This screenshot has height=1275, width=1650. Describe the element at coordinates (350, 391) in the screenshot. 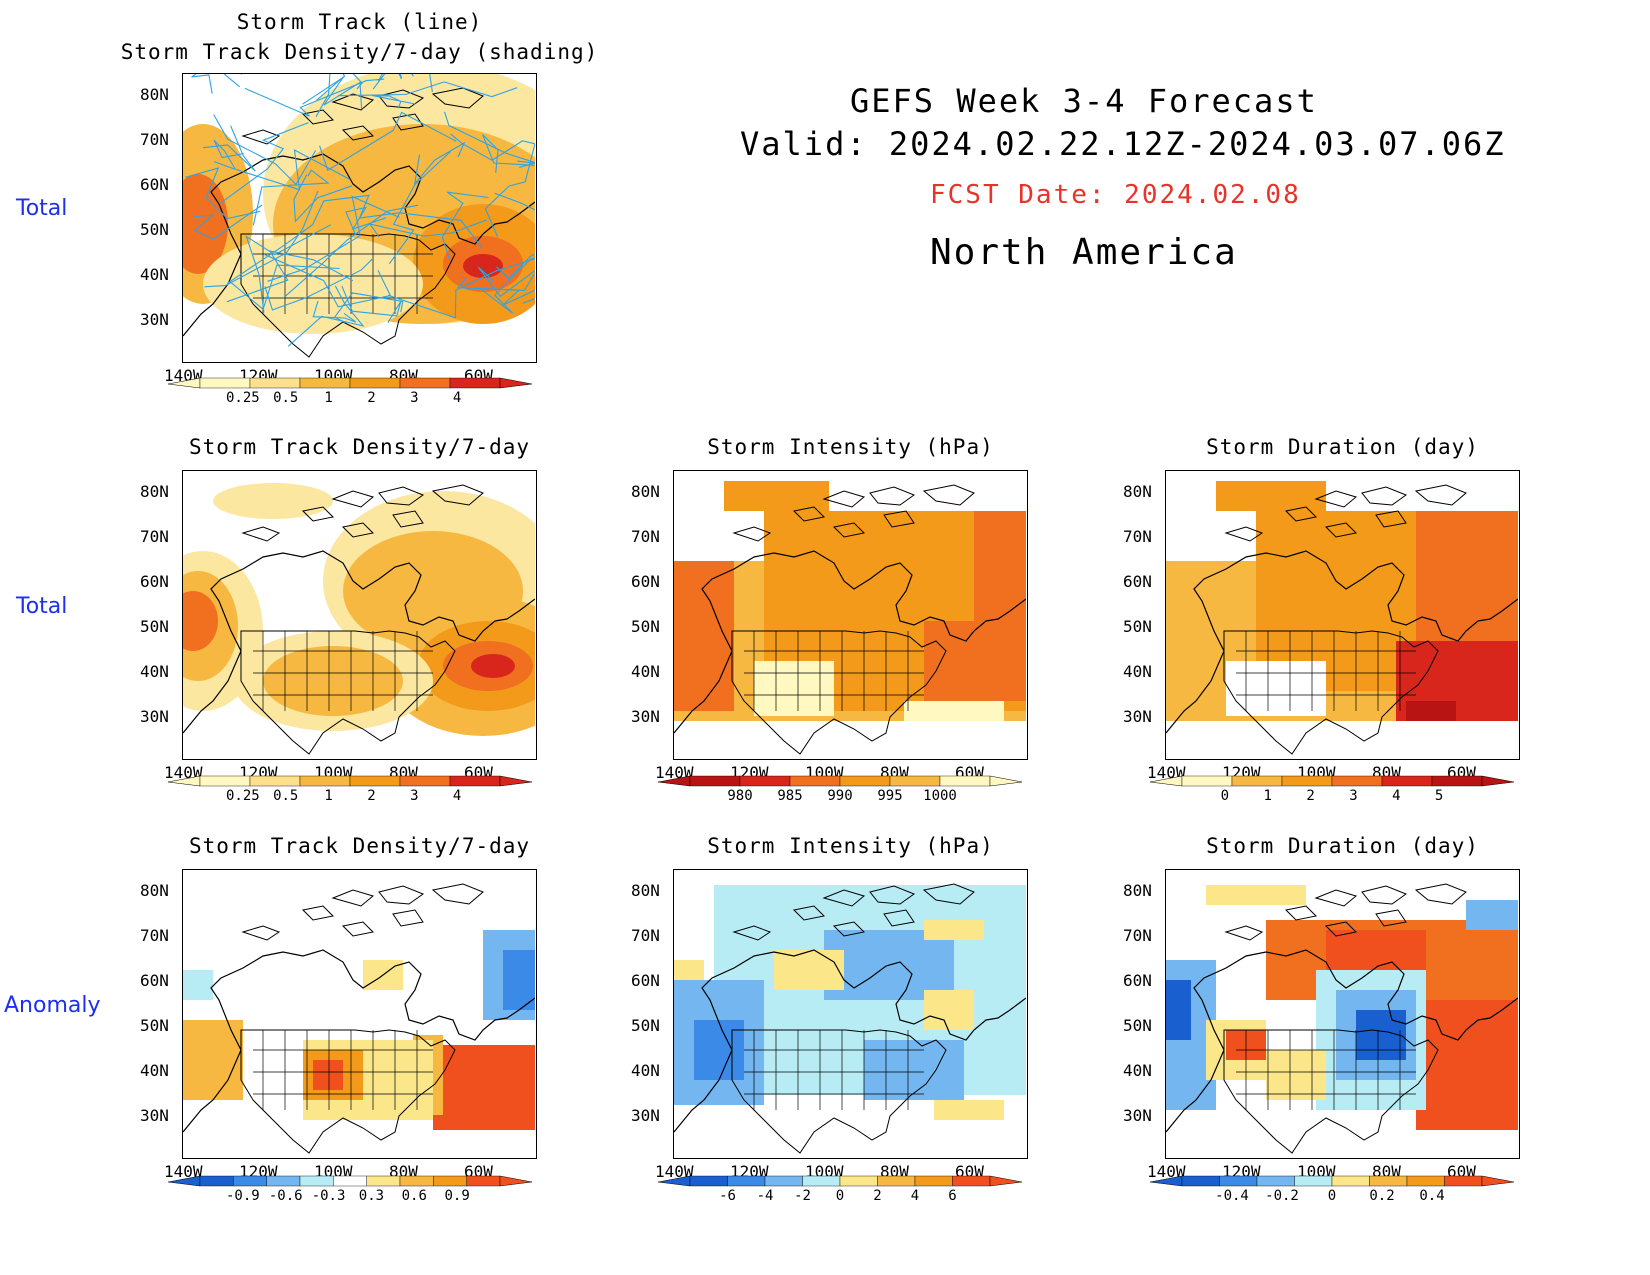

I see `colorbar-panel-1: 0.25 0.5 1 2 3 4` at that location.